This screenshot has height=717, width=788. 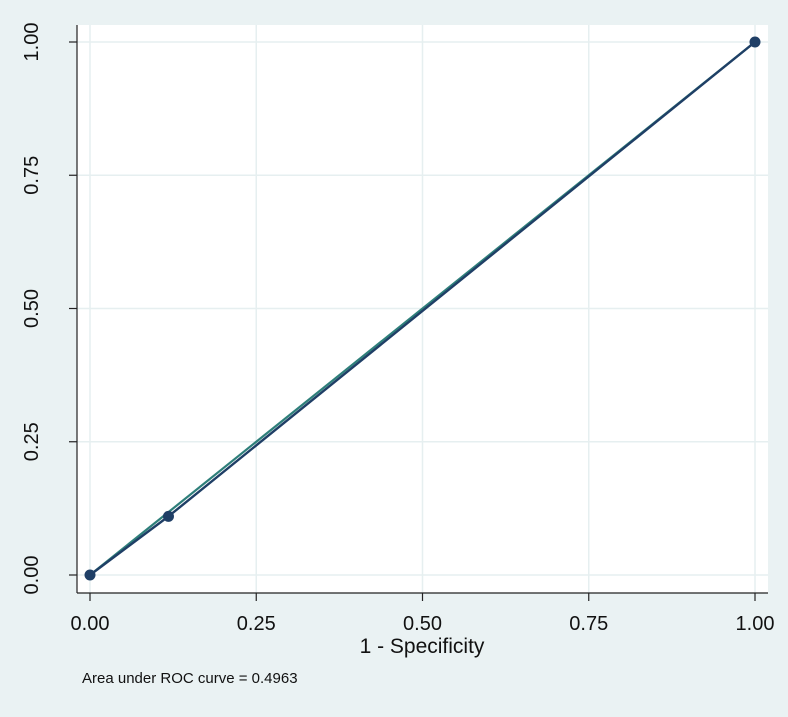 I want to click on y-tick-label: 1.00, so click(x=32, y=42).